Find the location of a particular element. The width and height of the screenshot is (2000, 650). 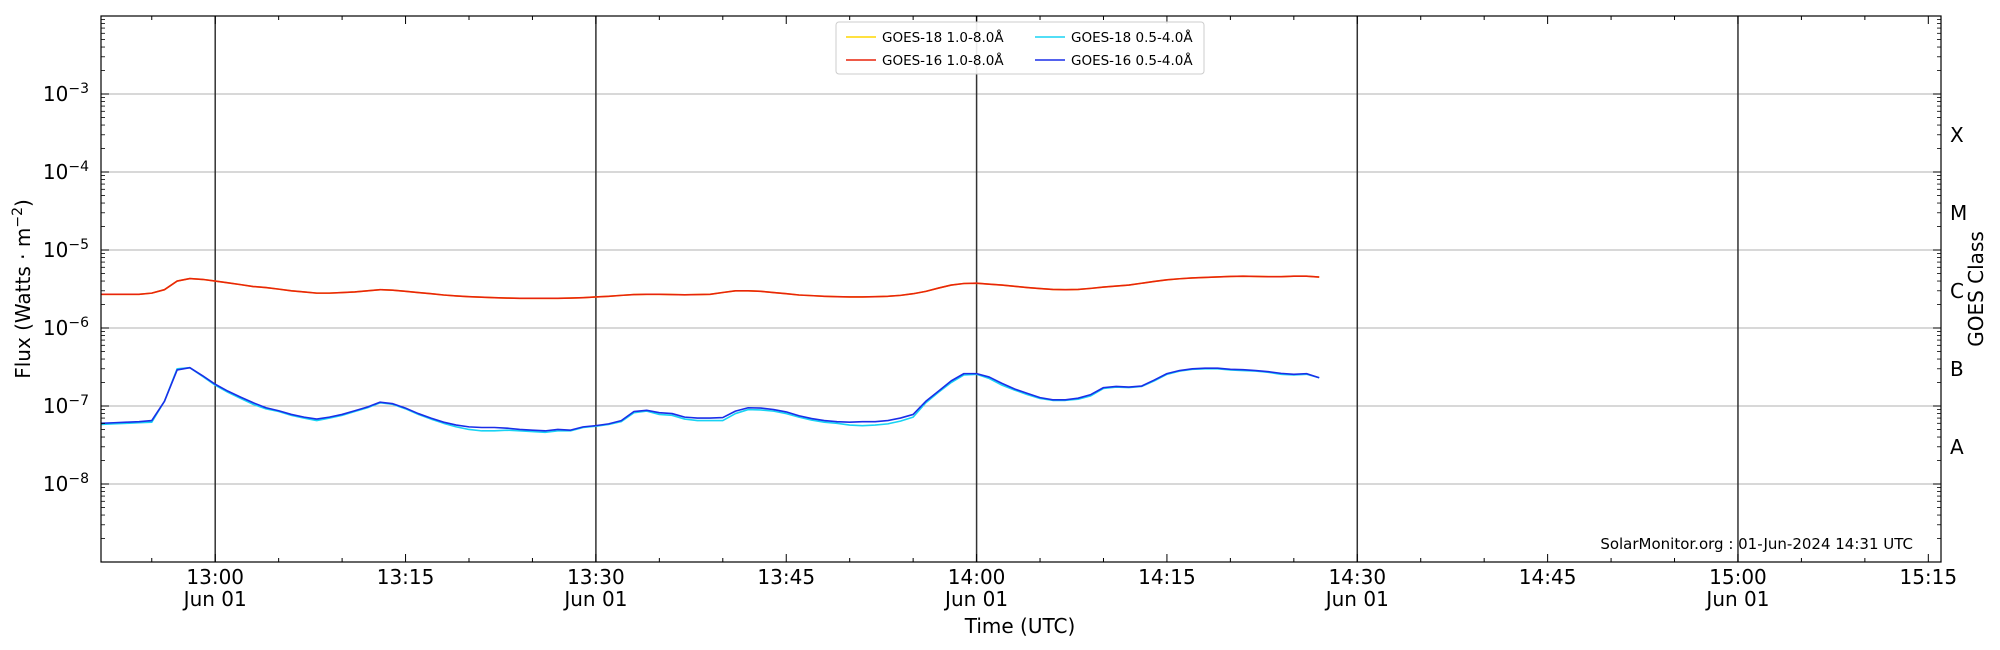

legend-label: GOES-18 1.0-8.0Å is located at coordinates (943, 37).